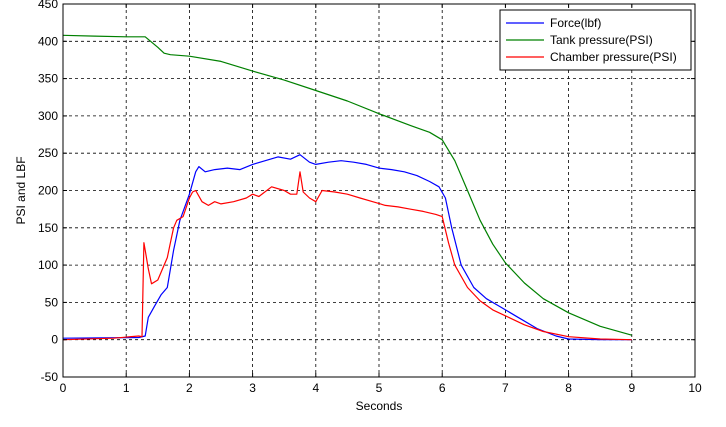 The height and width of the screenshot is (427, 726). I want to click on x-tick-label: 7, so click(505, 388).